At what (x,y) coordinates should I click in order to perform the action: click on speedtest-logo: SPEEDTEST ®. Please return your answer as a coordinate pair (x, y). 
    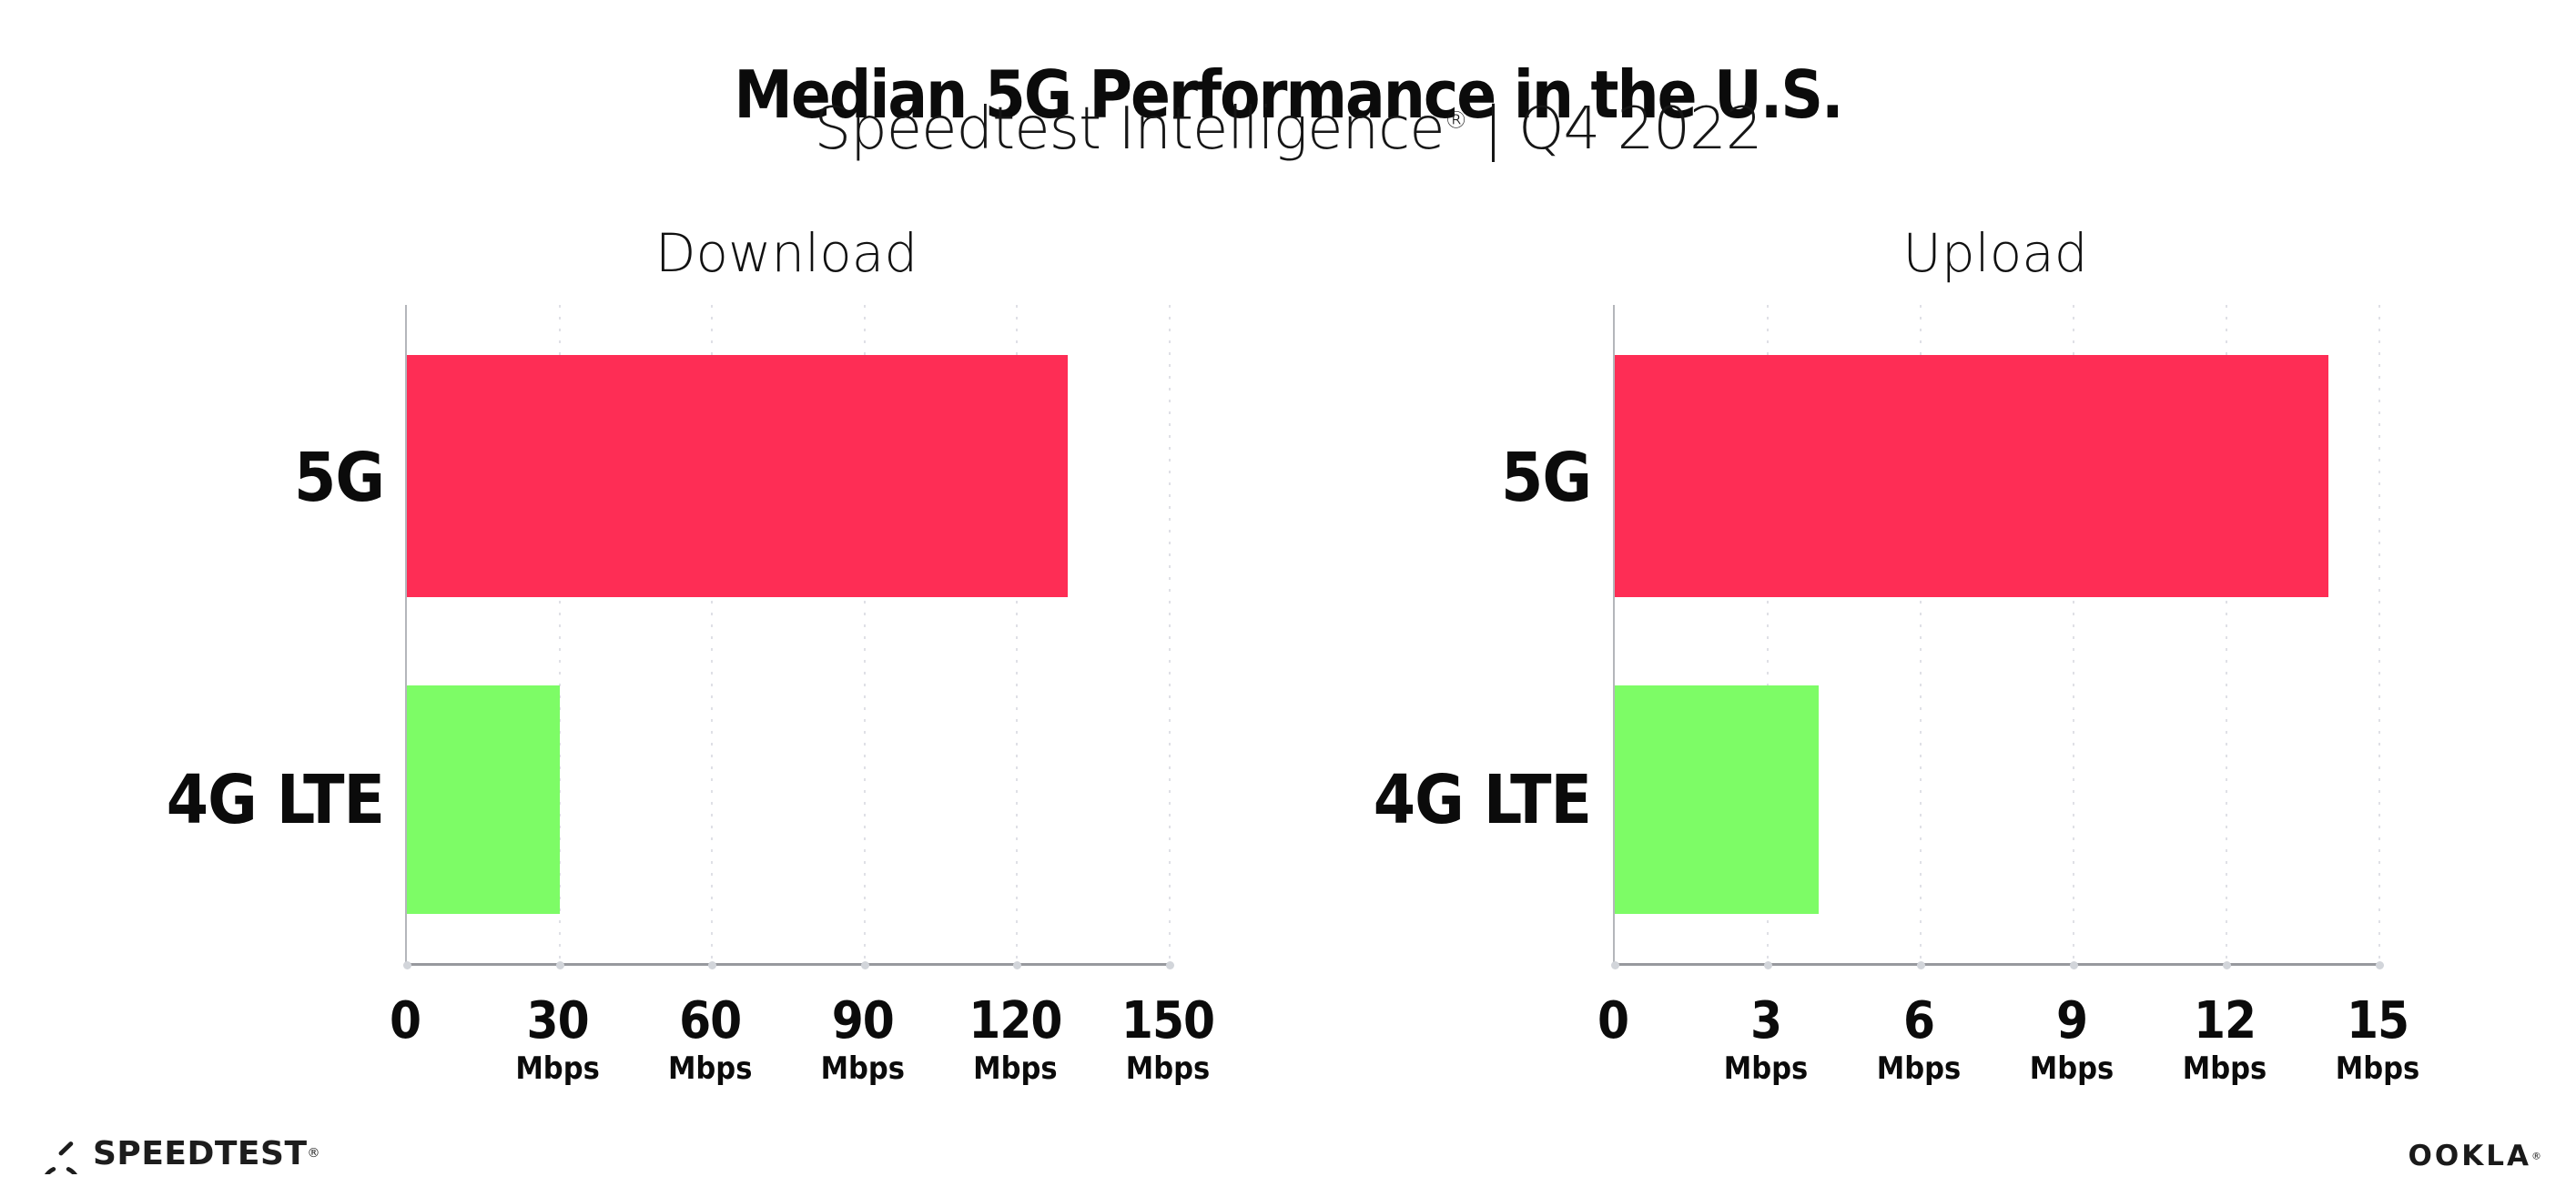
    Looking at the image, I should click on (180, 1153).